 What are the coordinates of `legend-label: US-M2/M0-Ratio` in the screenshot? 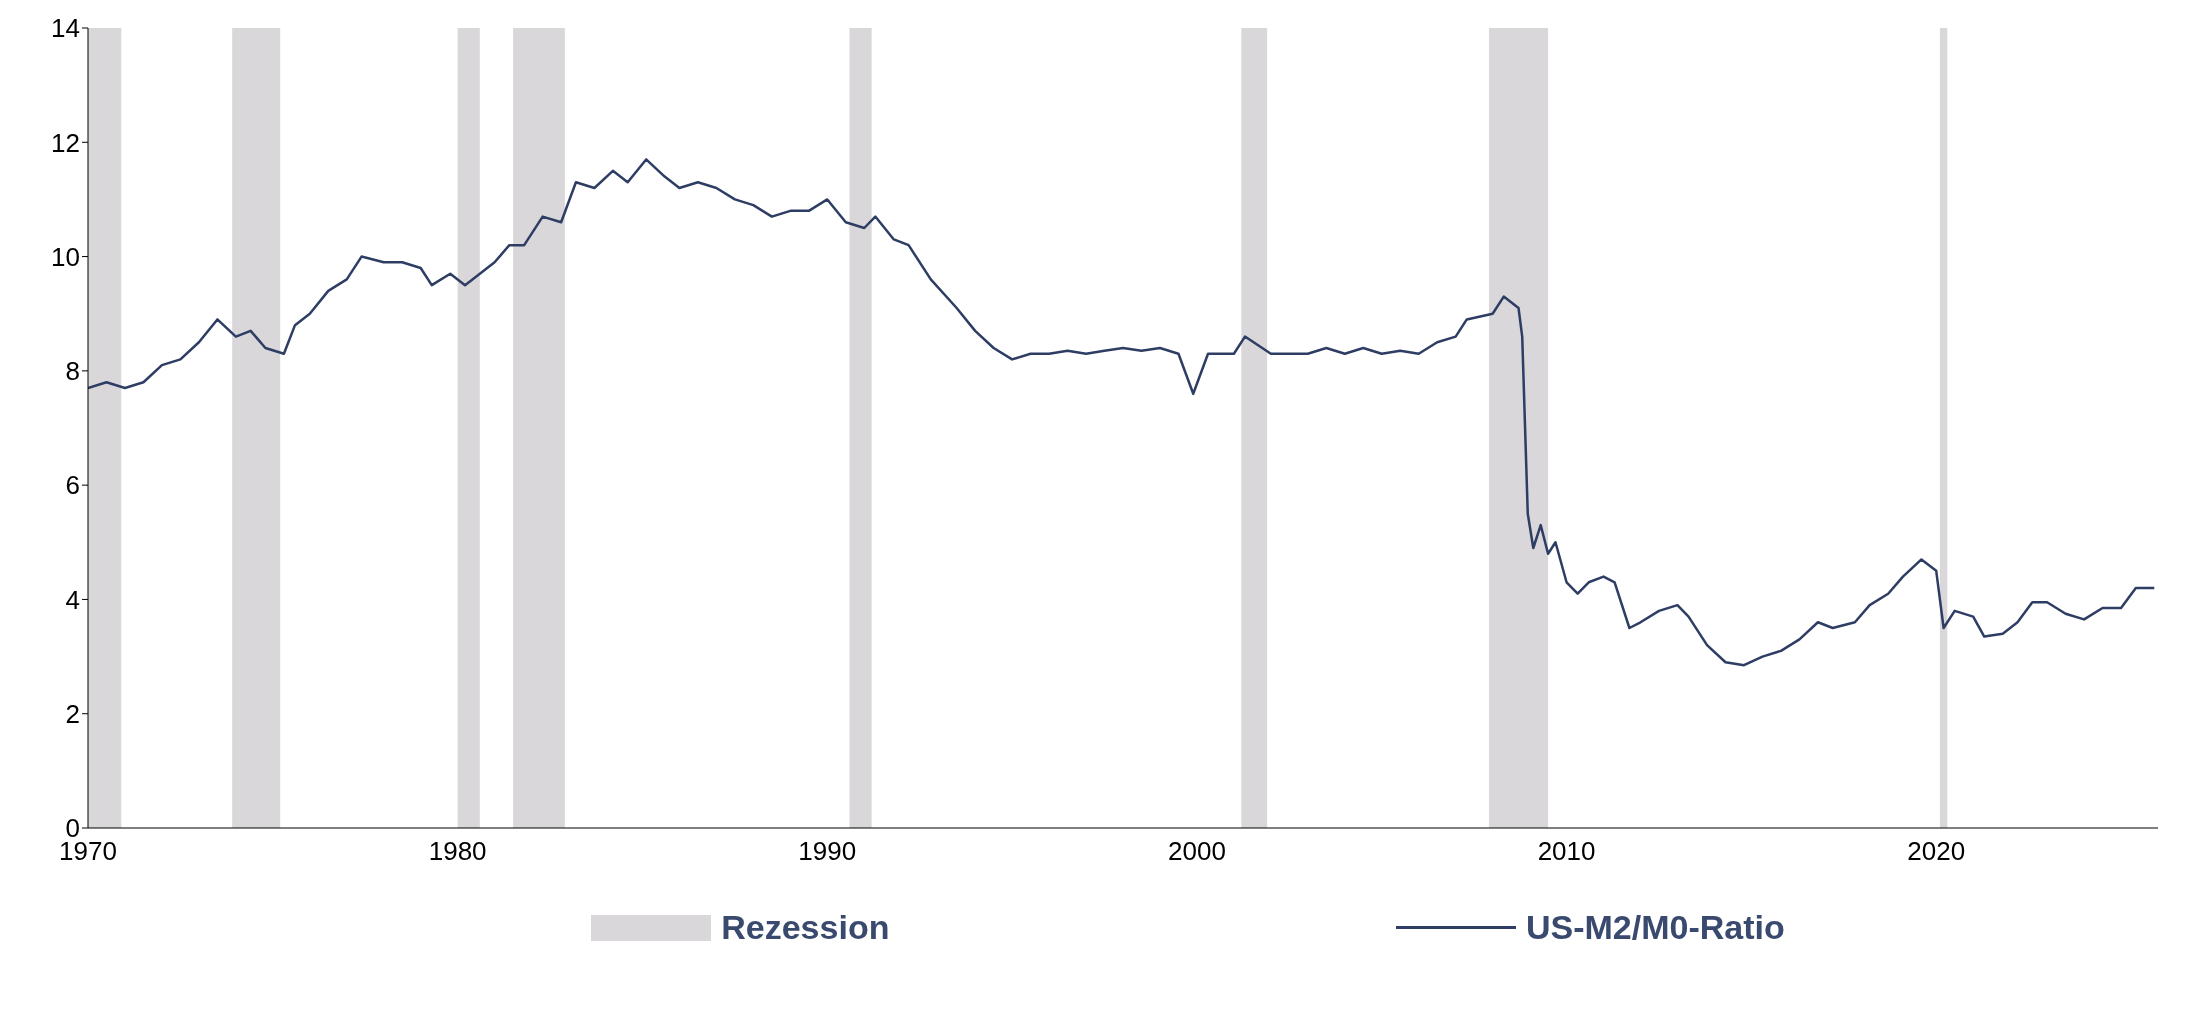 It's located at (1655, 927).